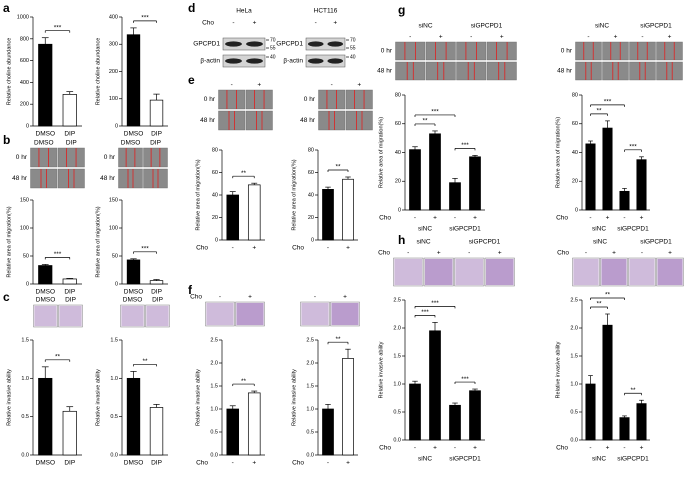 The width and height of the screenshot is (685, 478). Describe the element at coordinates (190, 290) in the screenshot. I see `panel-label: f` at that location.